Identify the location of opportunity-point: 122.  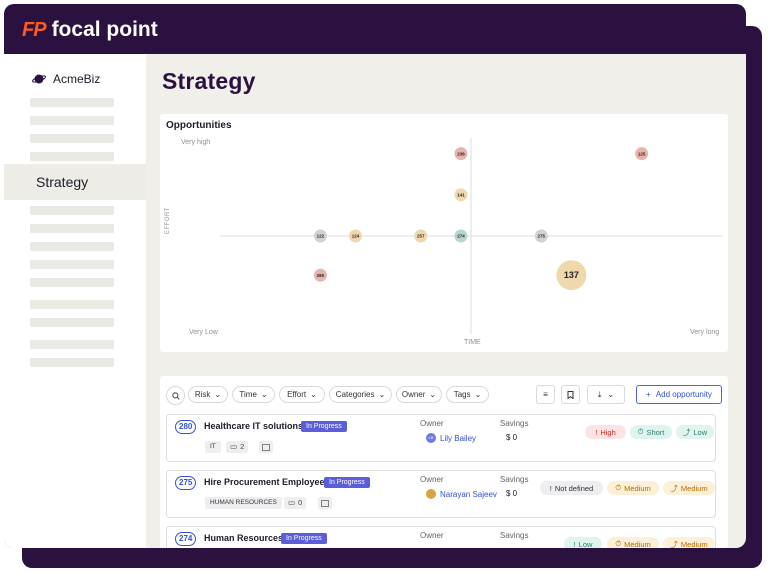
(320, 236).